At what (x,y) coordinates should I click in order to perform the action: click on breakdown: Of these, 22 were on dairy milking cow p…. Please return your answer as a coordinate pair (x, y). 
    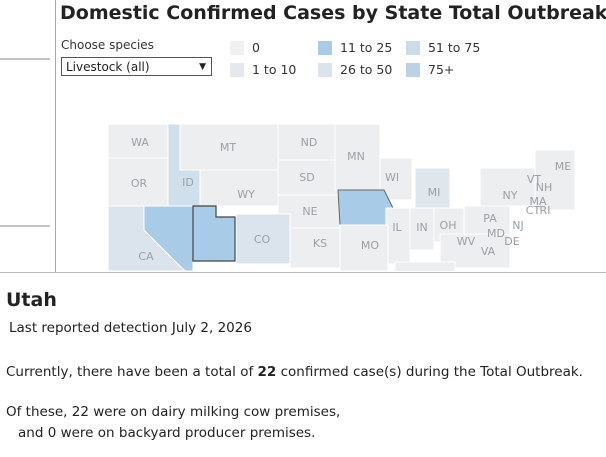
    Looking at the image, I should click on (173, 412).